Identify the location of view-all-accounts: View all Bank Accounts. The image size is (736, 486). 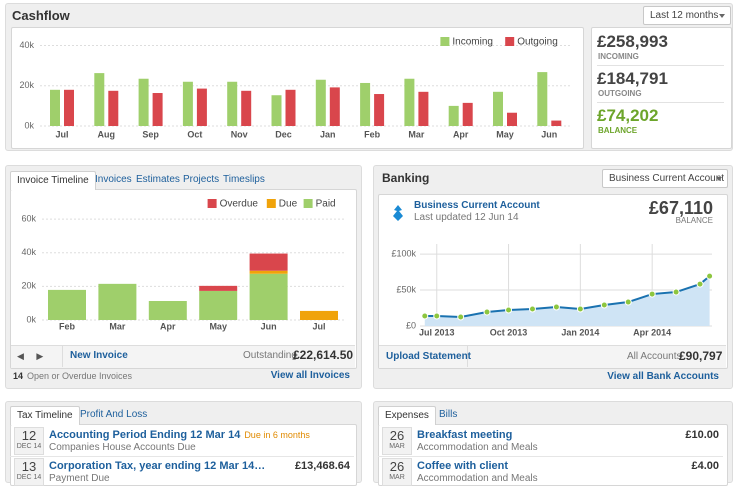
(663, 376).